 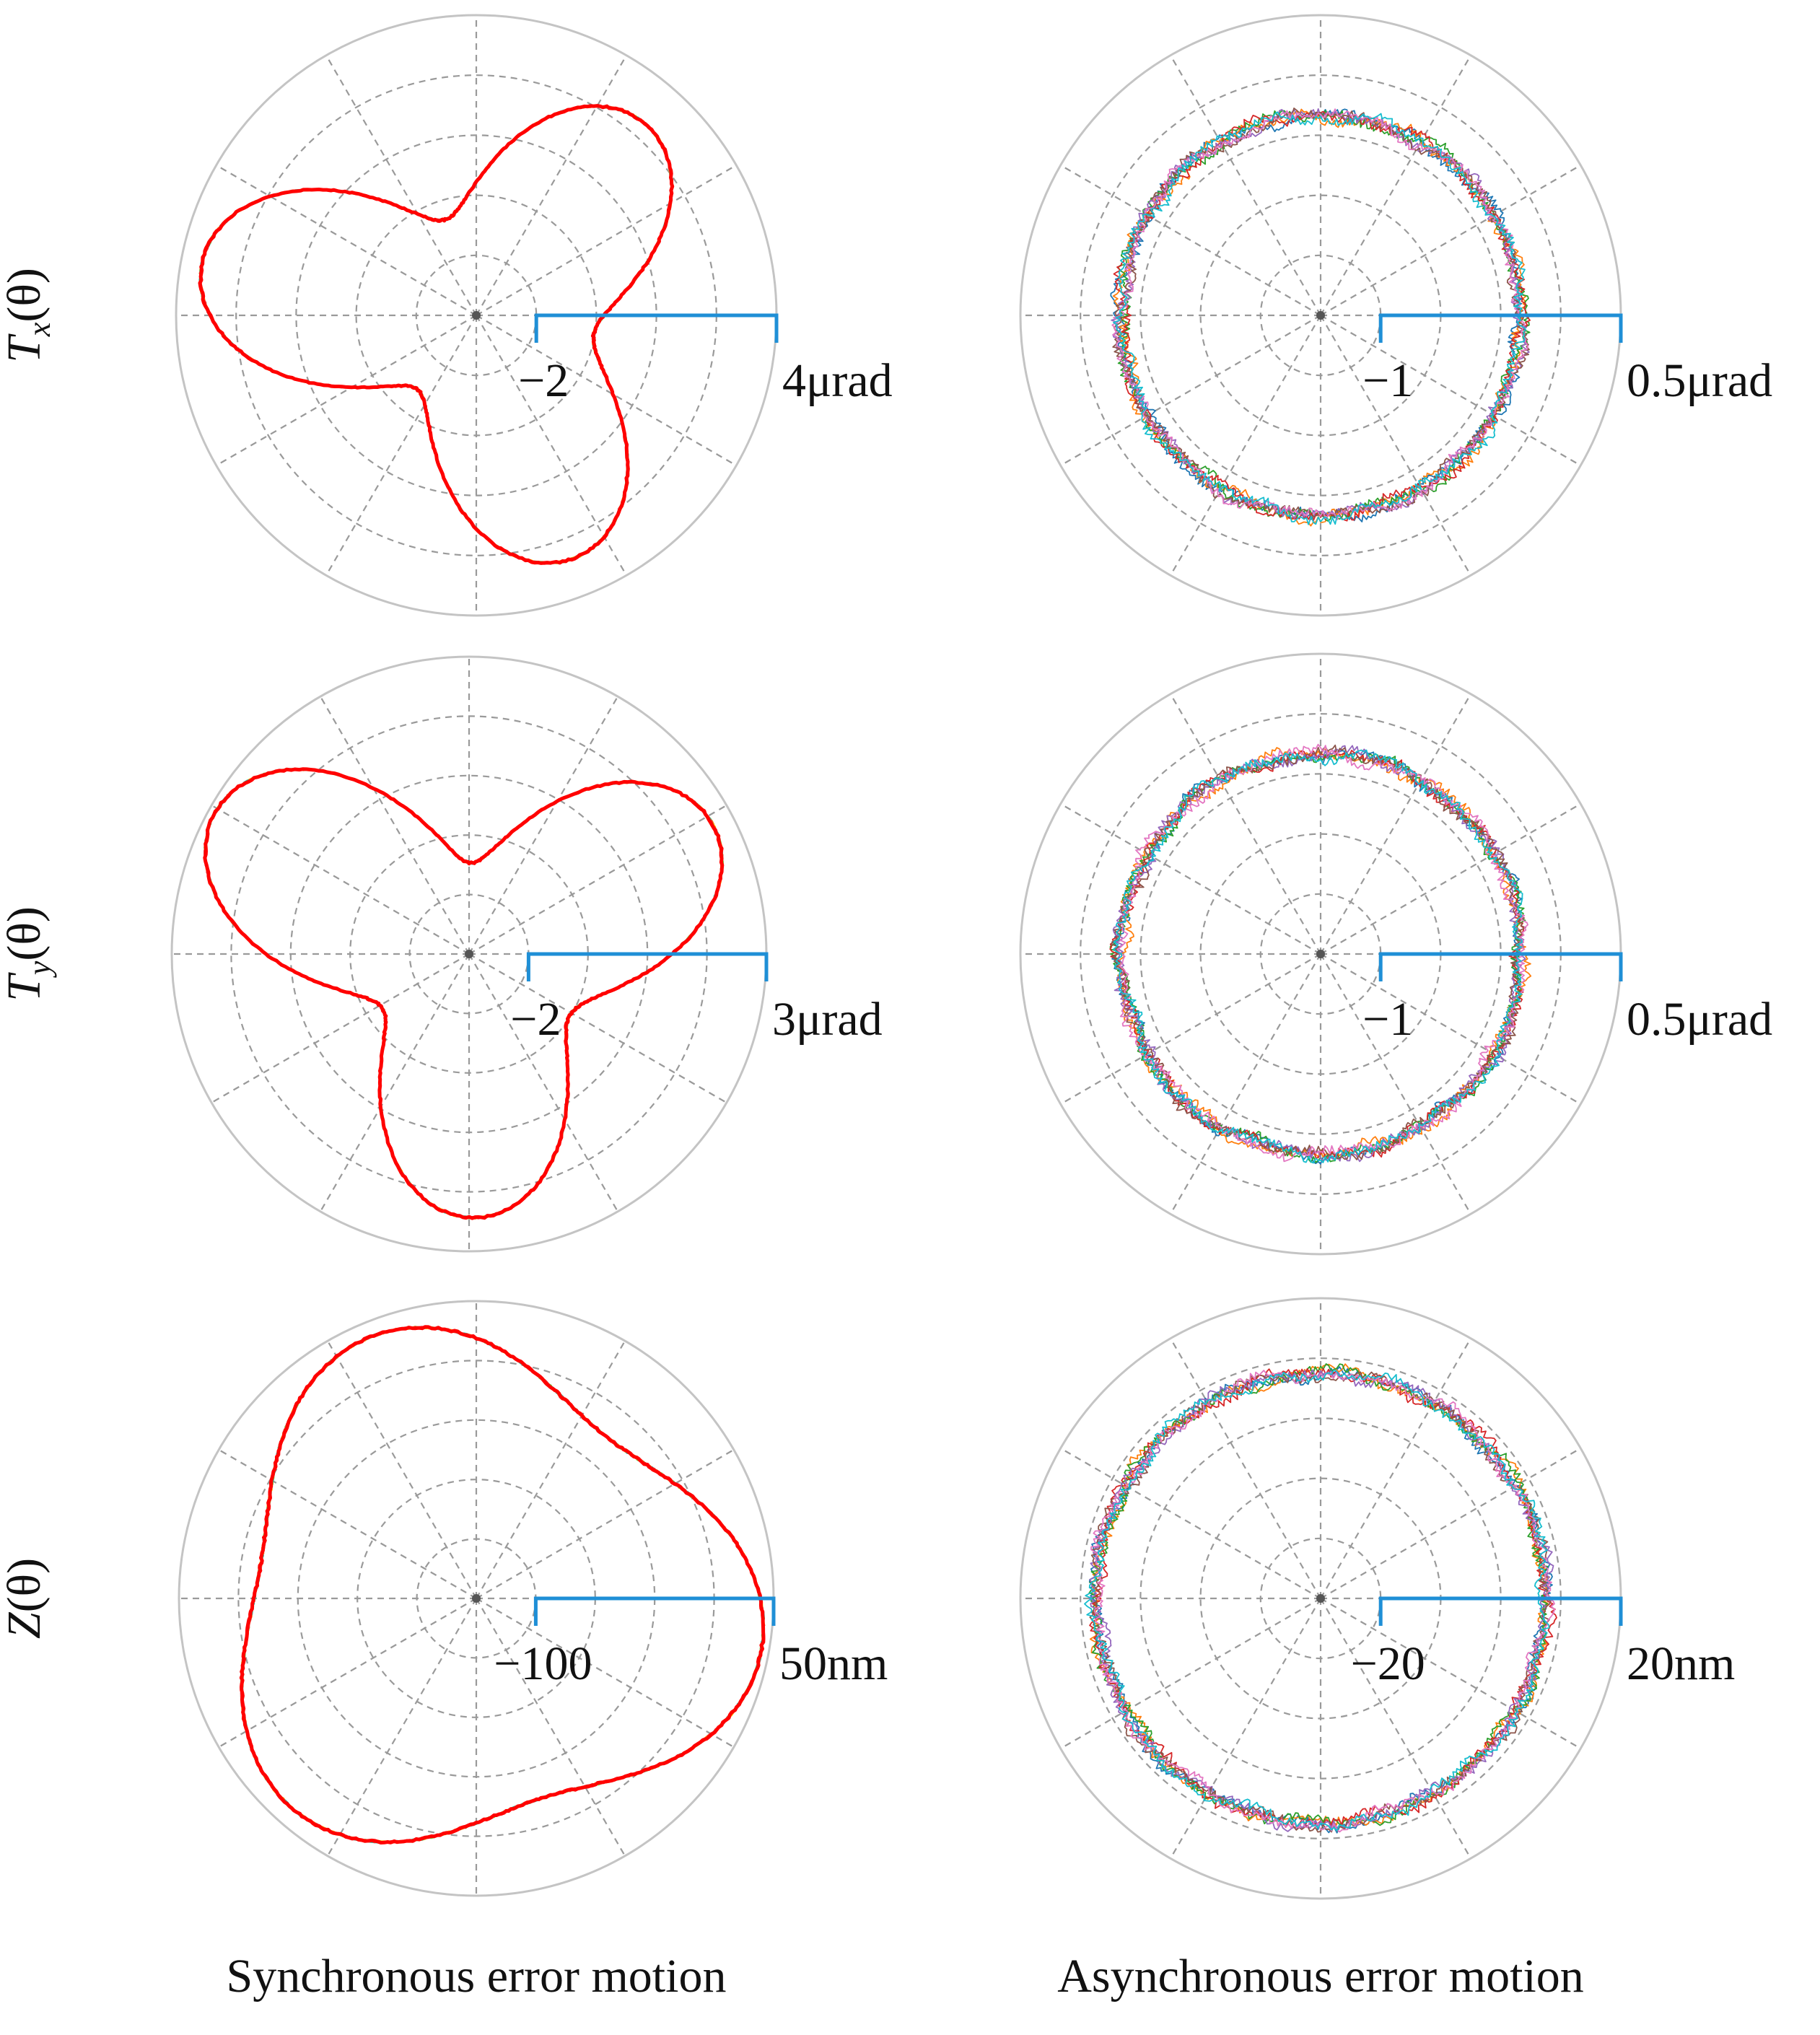 What do you see at coordinates (39, 969) in the screenshot?
I see `row-label-subscript: y` at bounding box center [39, 969].